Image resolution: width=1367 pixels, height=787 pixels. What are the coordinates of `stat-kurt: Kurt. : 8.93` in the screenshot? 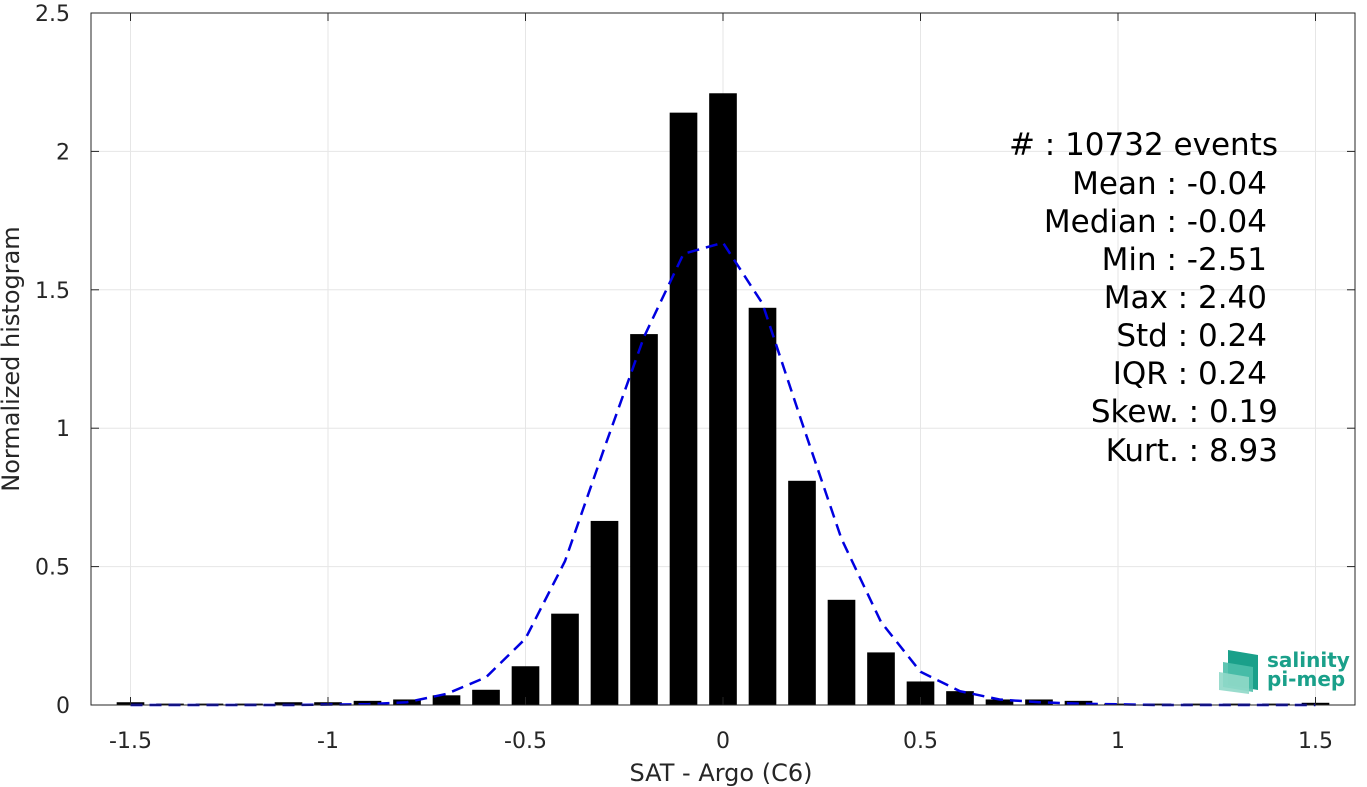 It's located at (1192, 451).